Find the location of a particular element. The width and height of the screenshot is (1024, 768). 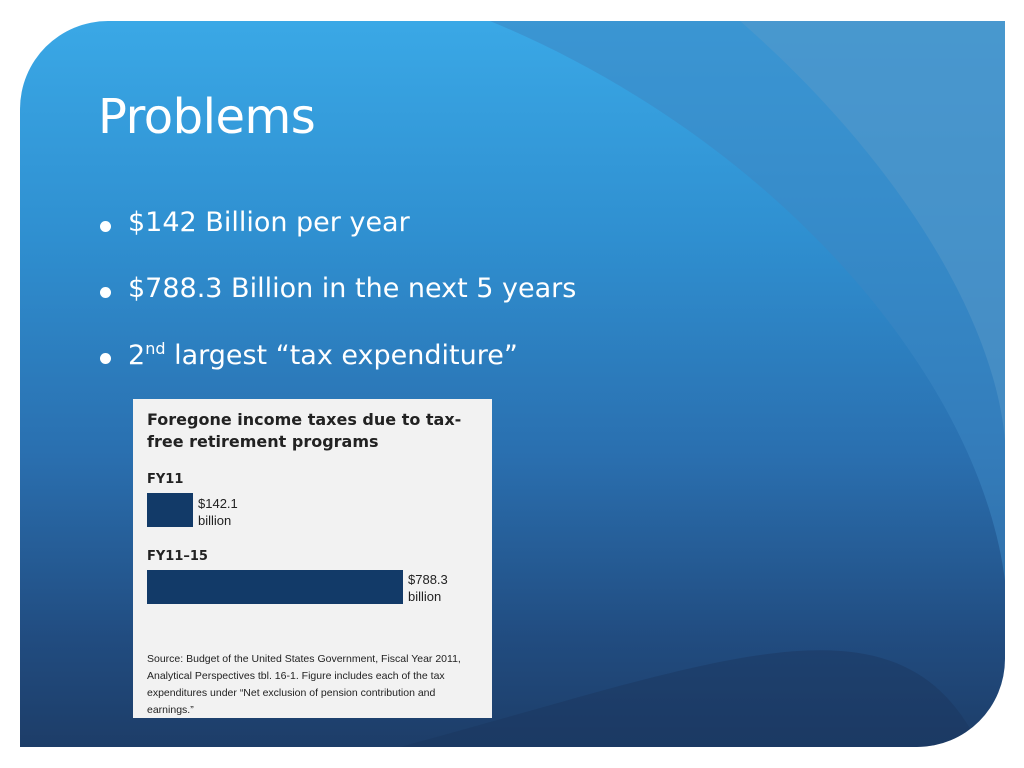

category-label-fy11: FY11 is located at coordinates (165, 479).